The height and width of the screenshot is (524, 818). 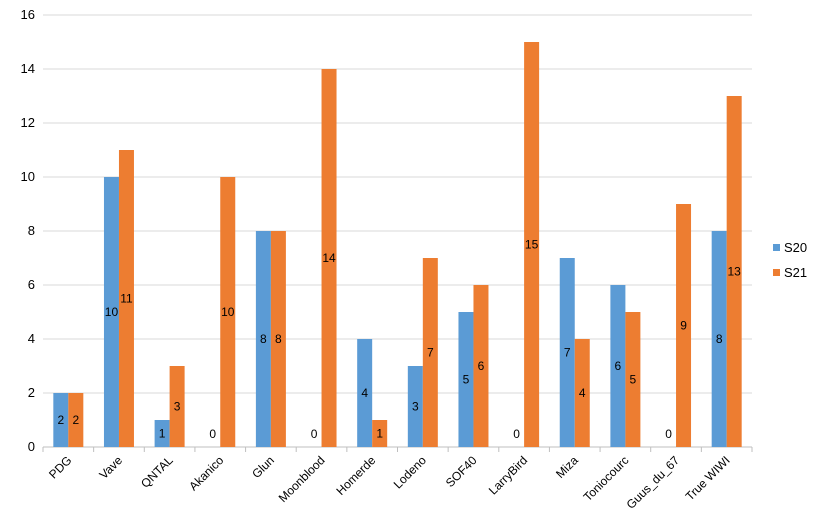 I want to click on bar-s21-true-wiwi, so click(x=734, y=271).